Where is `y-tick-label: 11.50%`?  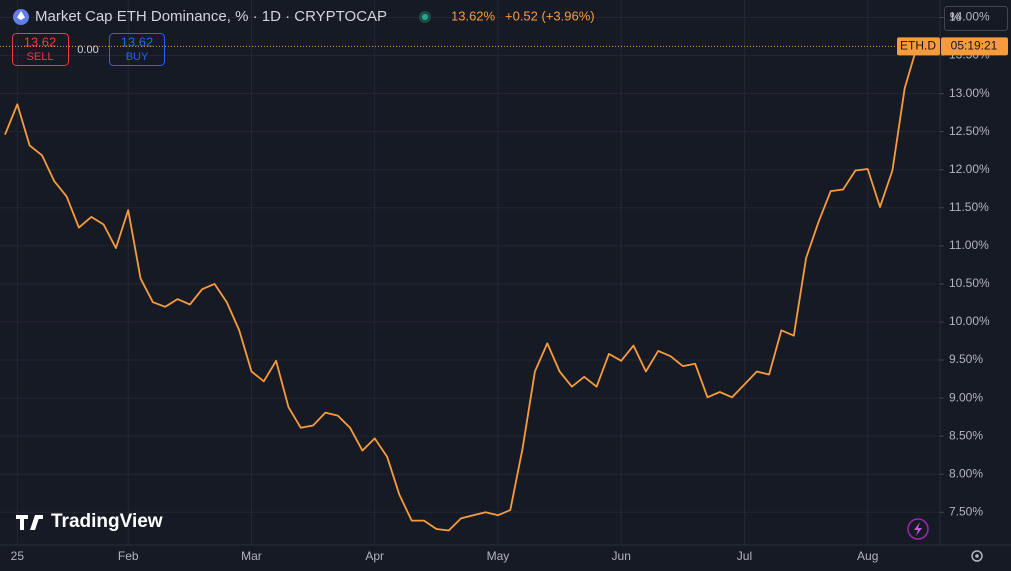 y-tick-label: 11.50% is located at coordinates (969, 207).